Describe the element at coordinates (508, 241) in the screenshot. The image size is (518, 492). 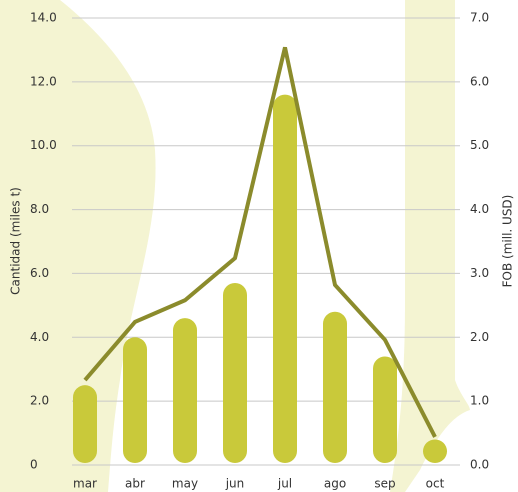
I see `y2-axis-label: FOB (mill. USD)` at that location.